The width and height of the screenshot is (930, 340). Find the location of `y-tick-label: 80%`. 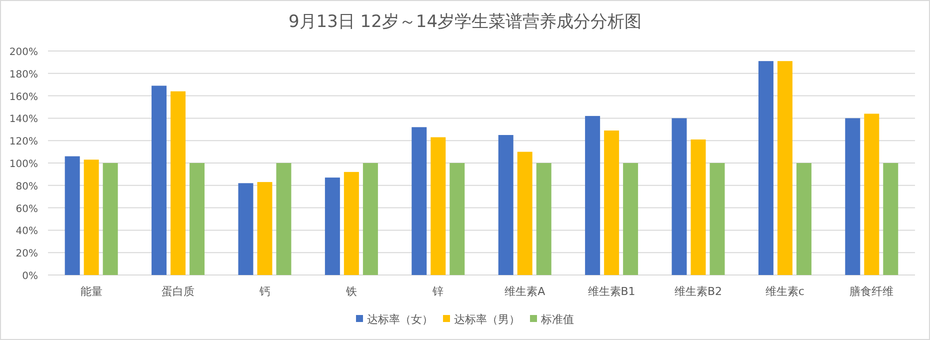

y-tick-label: 80% is located at coordinates (27, 186).